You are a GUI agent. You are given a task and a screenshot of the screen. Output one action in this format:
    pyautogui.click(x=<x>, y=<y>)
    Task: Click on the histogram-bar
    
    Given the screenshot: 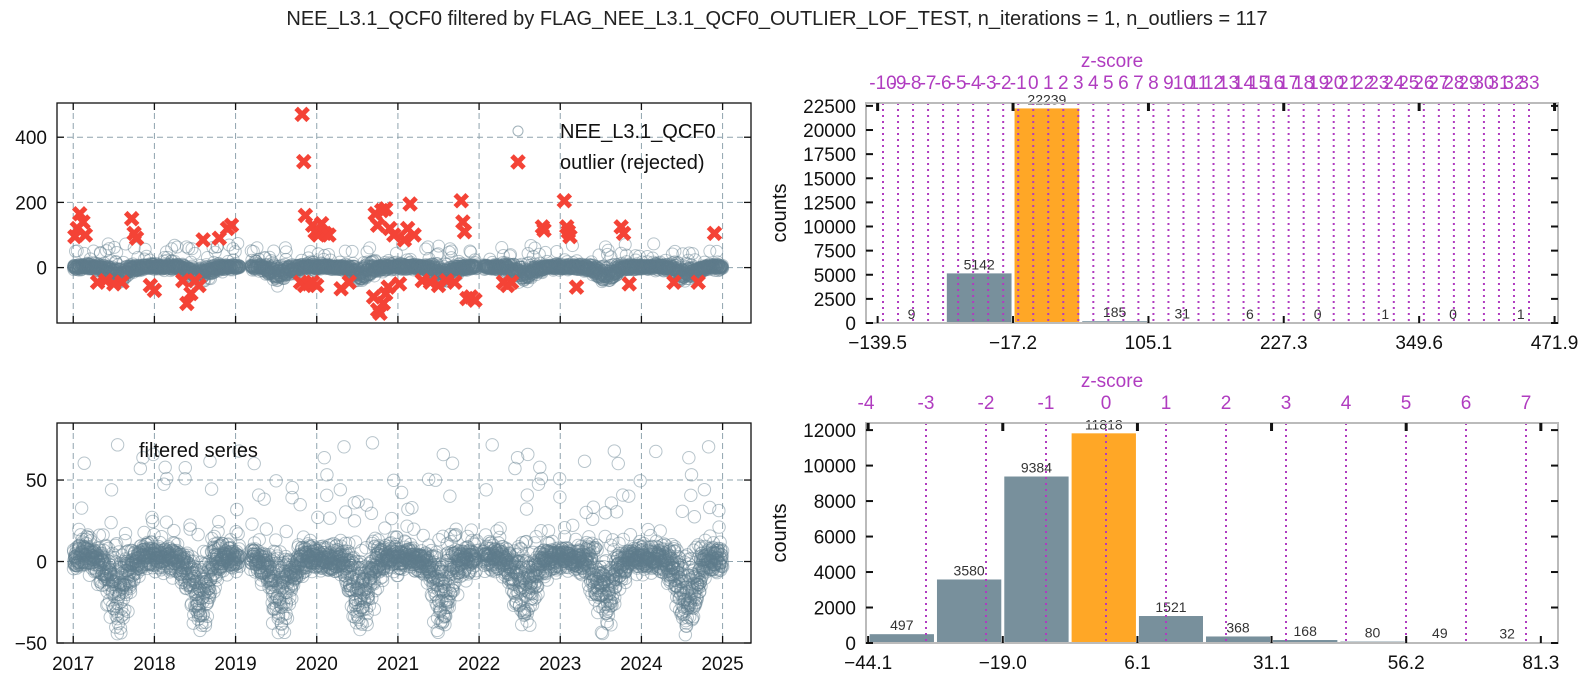 What is the action you would take?
    pyautogui.click(x=1047, y=216)
    